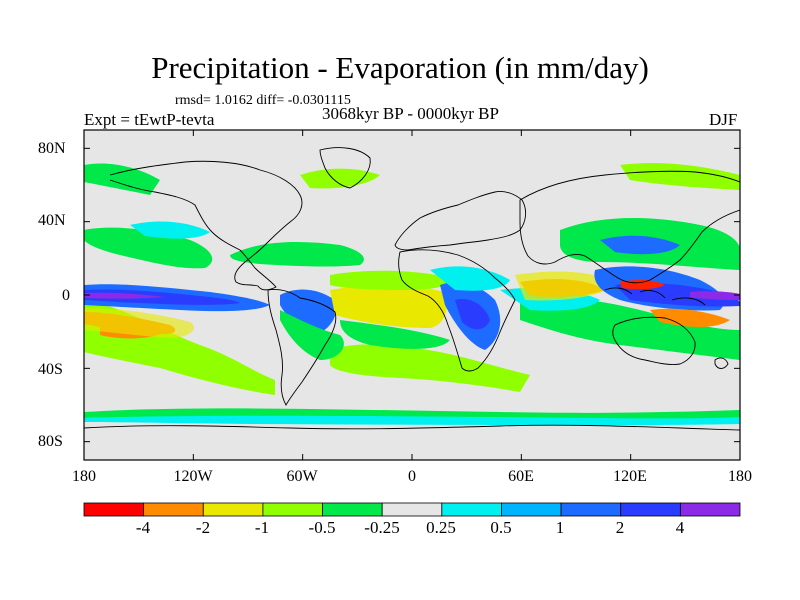 The image size is (800, 600). I want to click on lon-label-120e: 120E, so click(630, 476).